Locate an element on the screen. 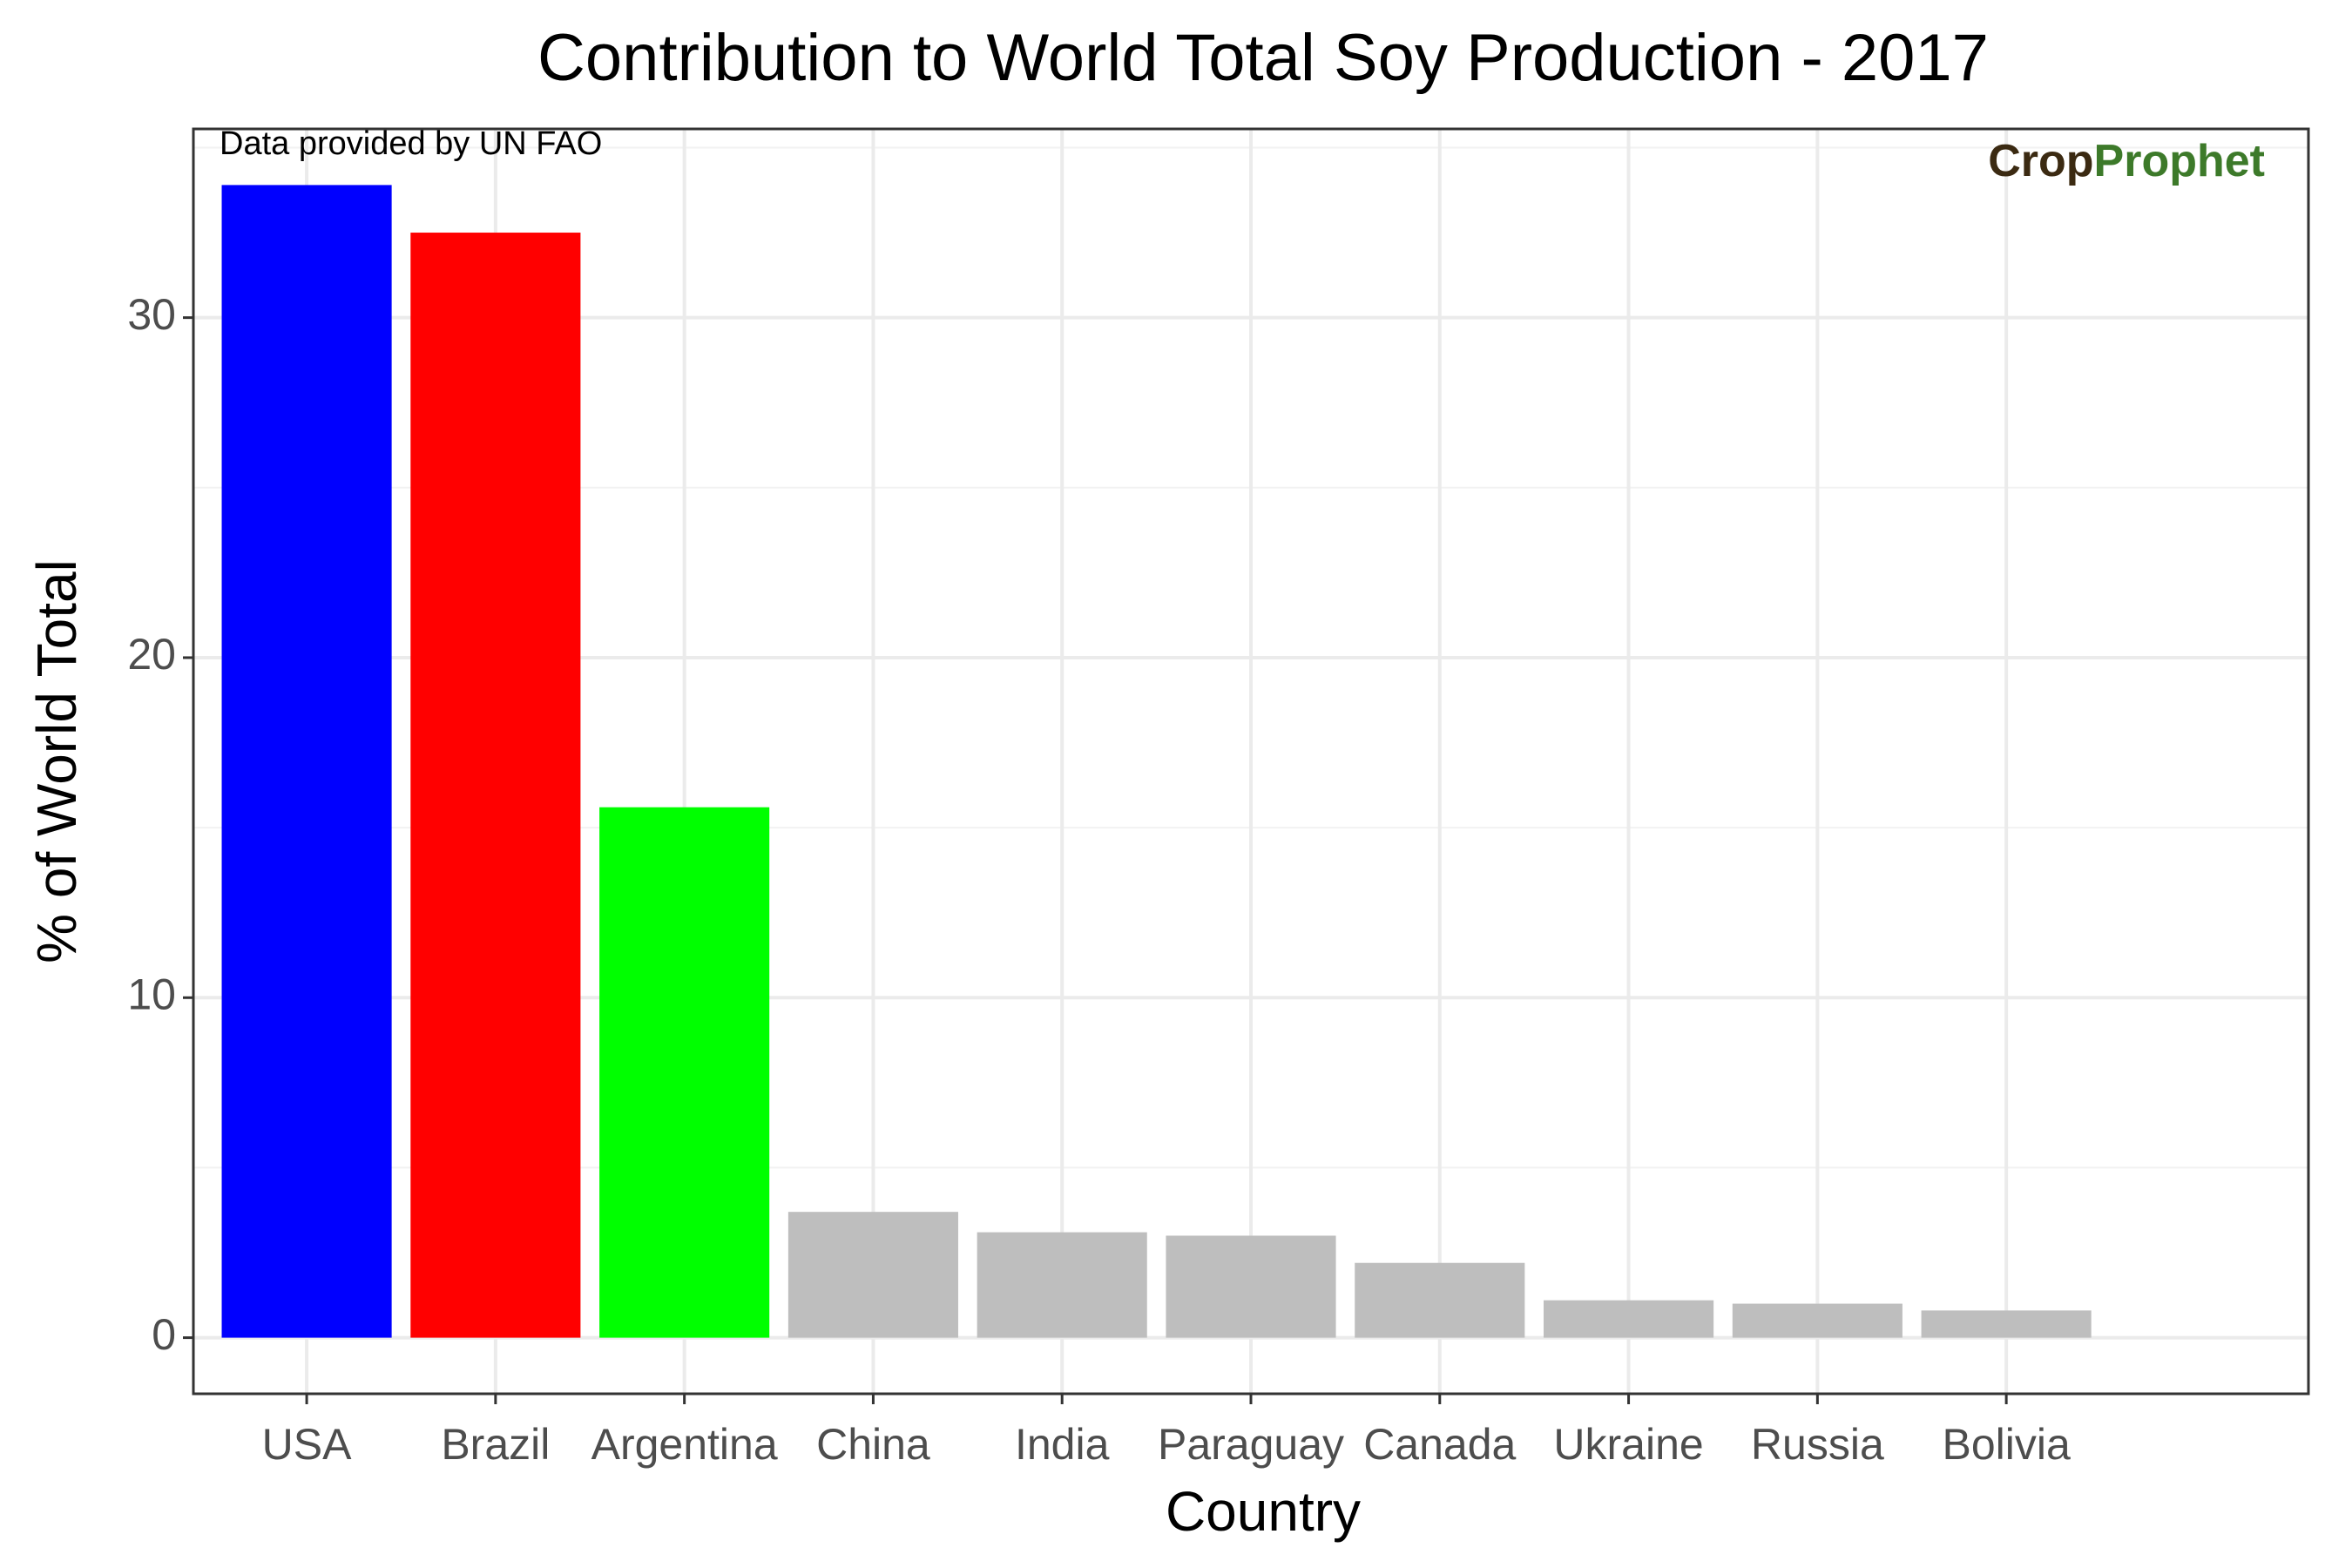 The image size is (2352, 1568). x-tick-label: China is located at coordinates (873, 1444).